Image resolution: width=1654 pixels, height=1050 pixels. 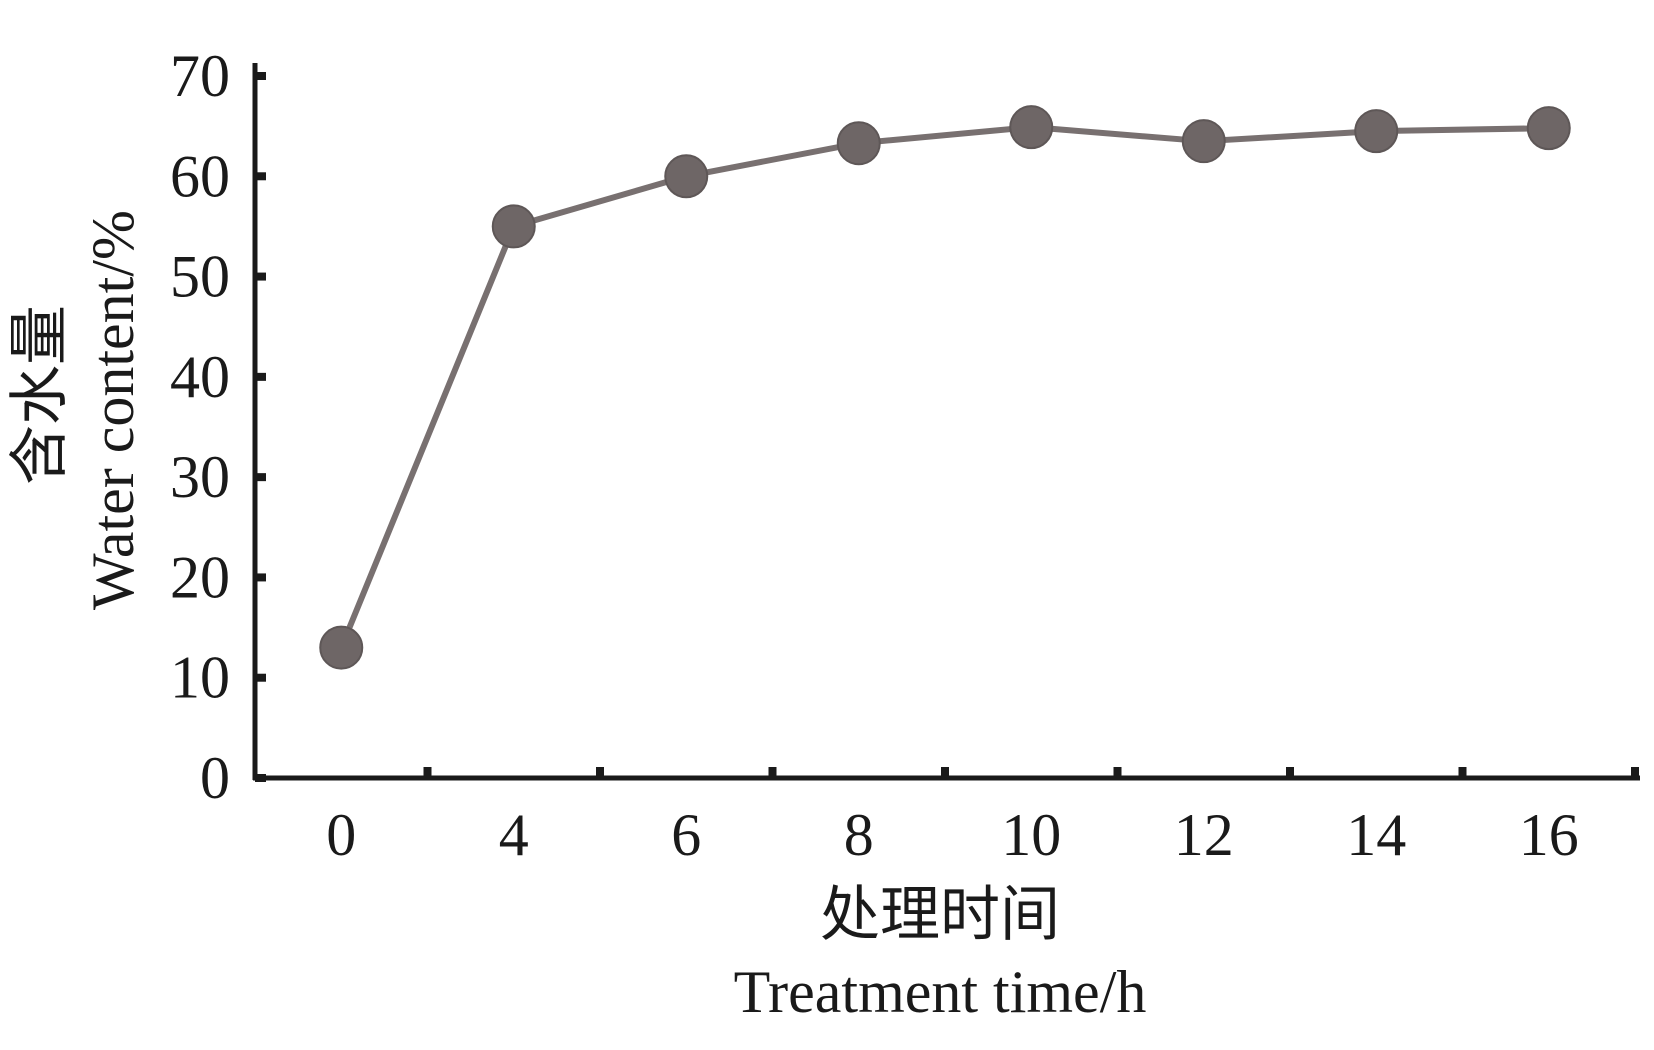 What do you see at coordinates (940, 915) in the screenshot?
I see `x-axis-title-cn: 处理时间` at bounding box center [940, 915].